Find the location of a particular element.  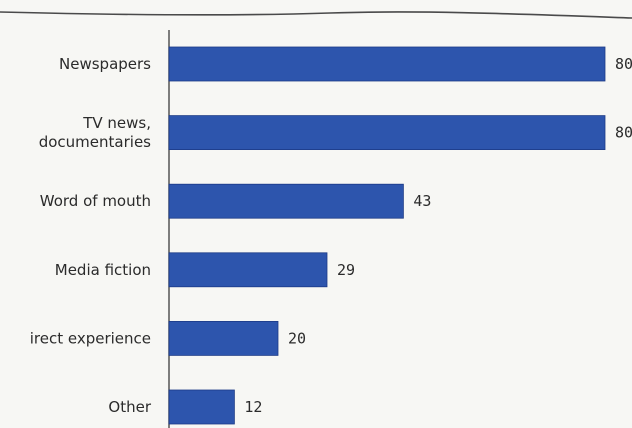

value-label-5: 12 is located at coordinates (253, 407).